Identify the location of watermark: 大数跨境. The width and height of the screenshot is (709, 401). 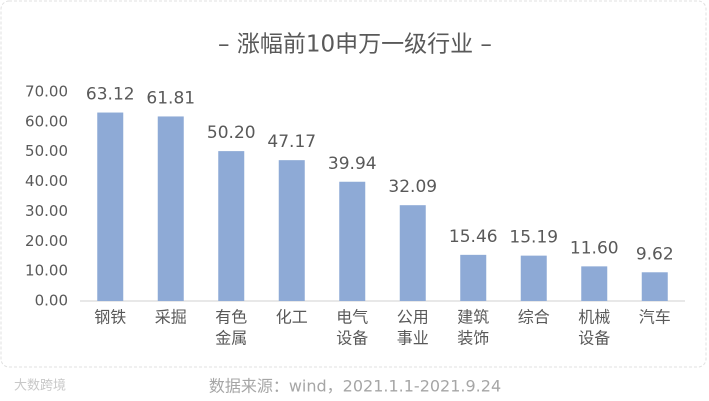
(40, 386).